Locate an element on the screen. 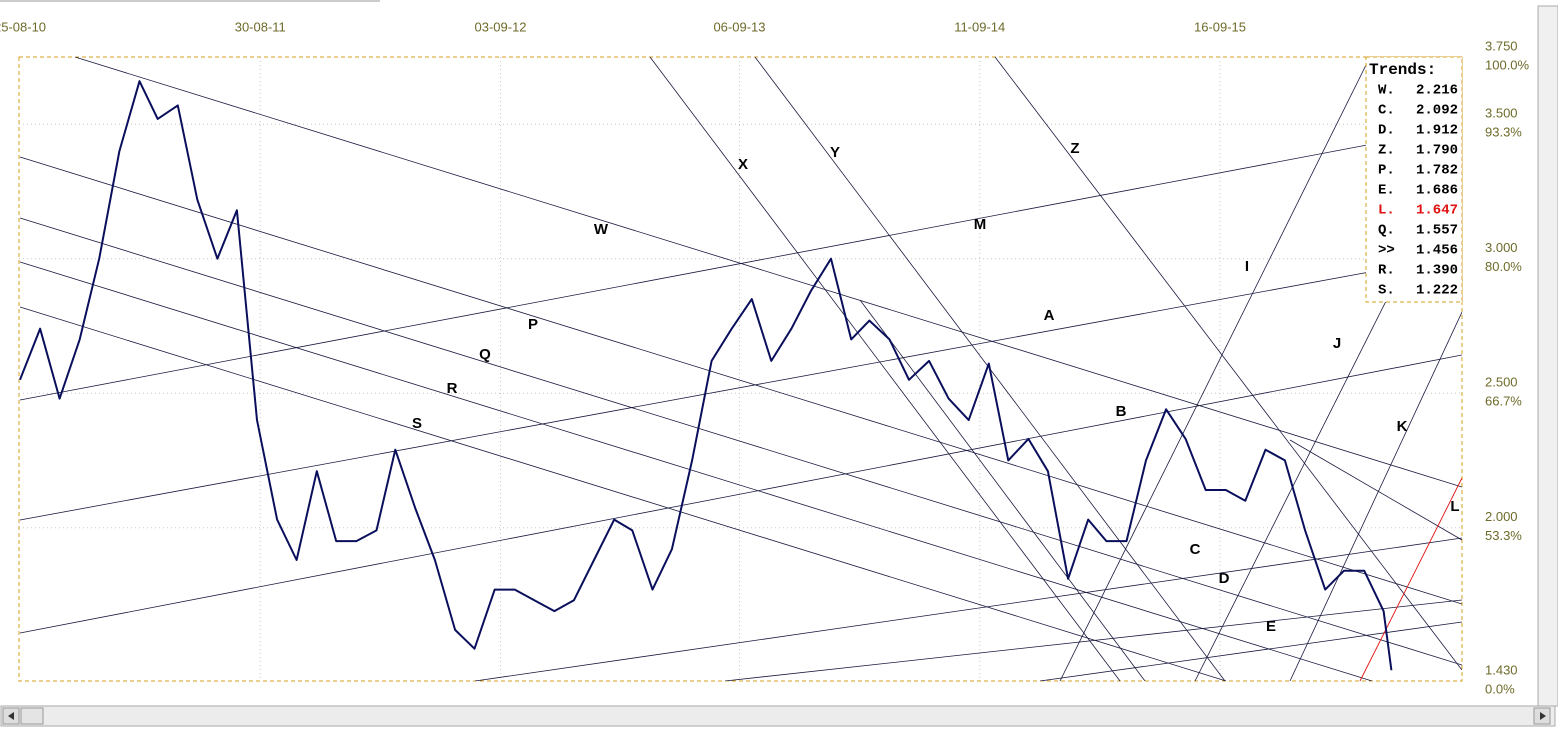 This screenshot has height=735, width=1558. y-tick-label: 3.750 is located at coordinates (1501, 45).